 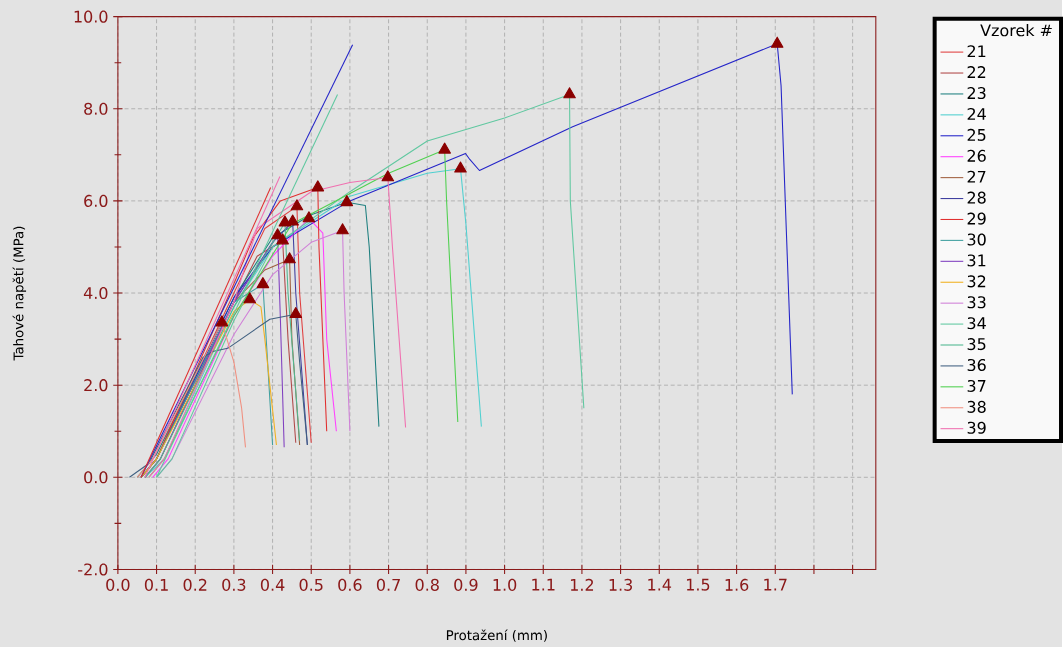 I want to click on x-tick-label: 0.3, so click(x=234, y=584).